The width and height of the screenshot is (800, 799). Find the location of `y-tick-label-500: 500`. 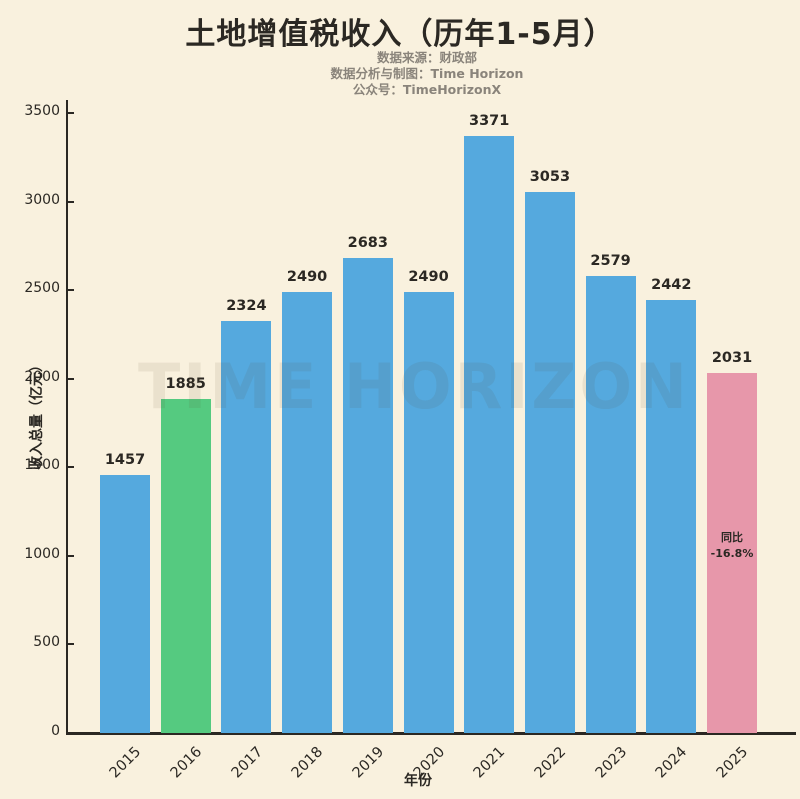

y-tick-label-500: 500 is located at coordinates (46, 642).